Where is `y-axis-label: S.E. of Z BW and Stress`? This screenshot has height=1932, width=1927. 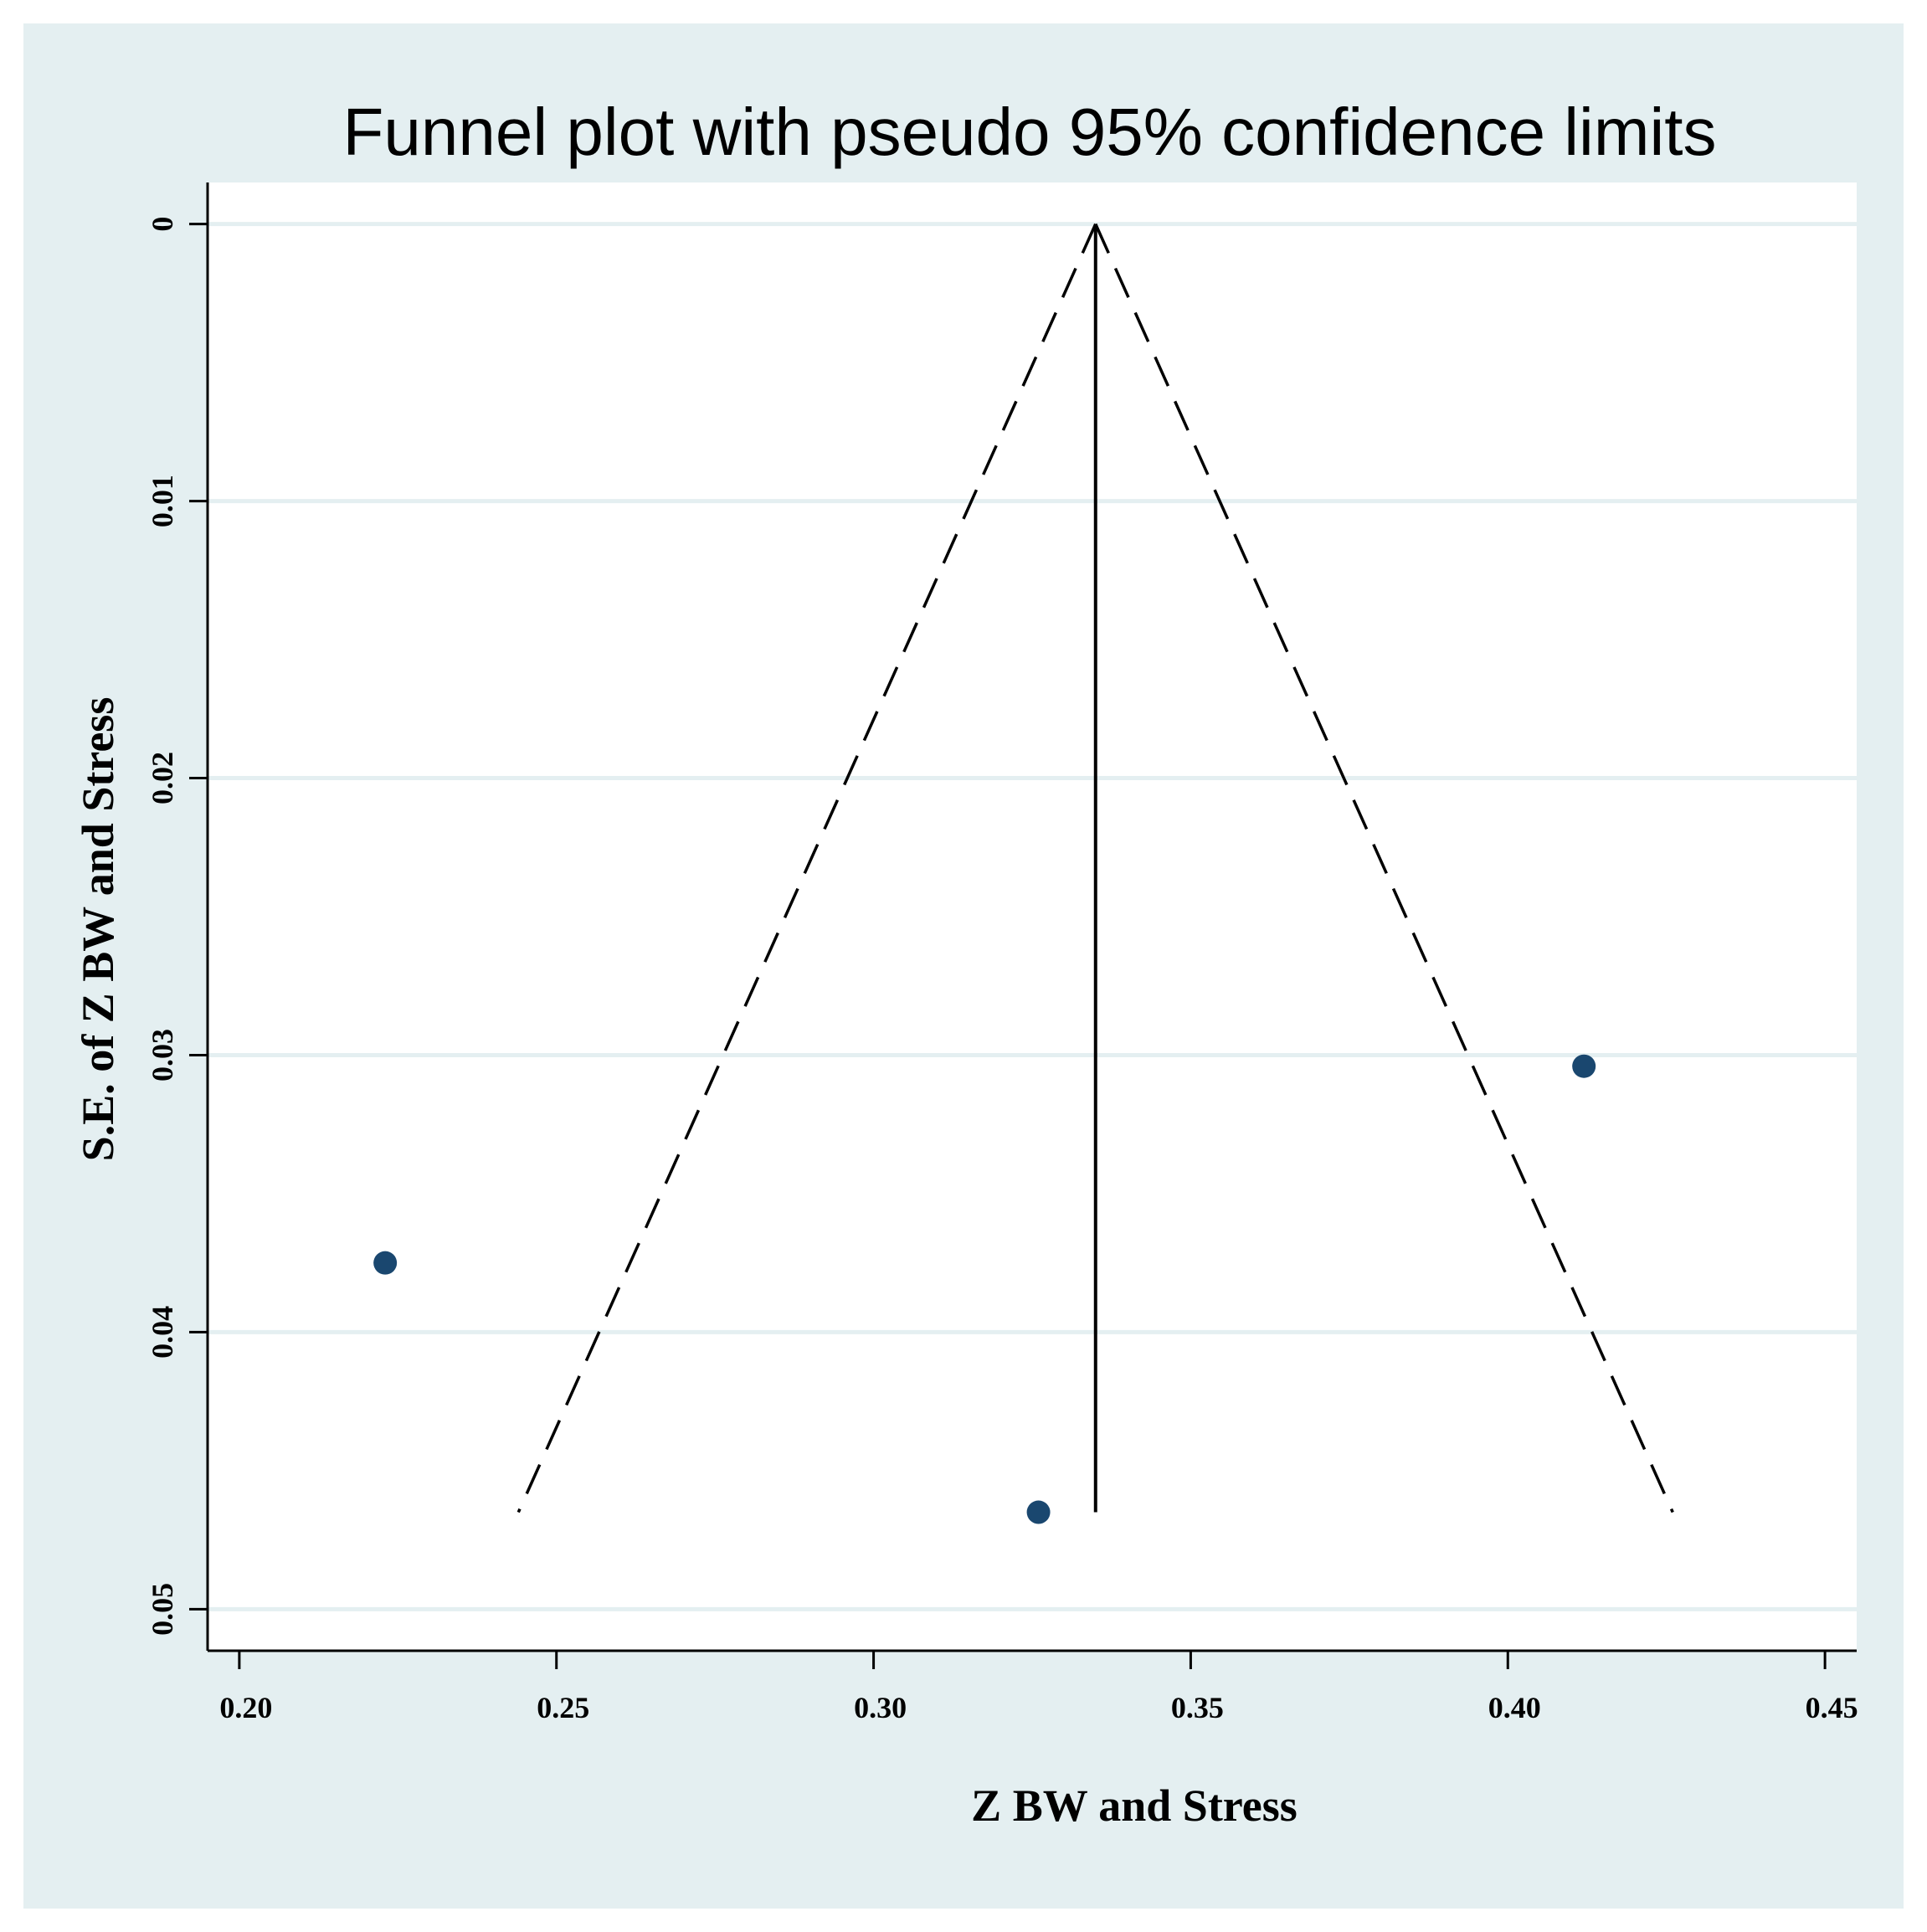 y-axis-label: S.E. of Z BW and Stress is located at coordinates (98, 930).